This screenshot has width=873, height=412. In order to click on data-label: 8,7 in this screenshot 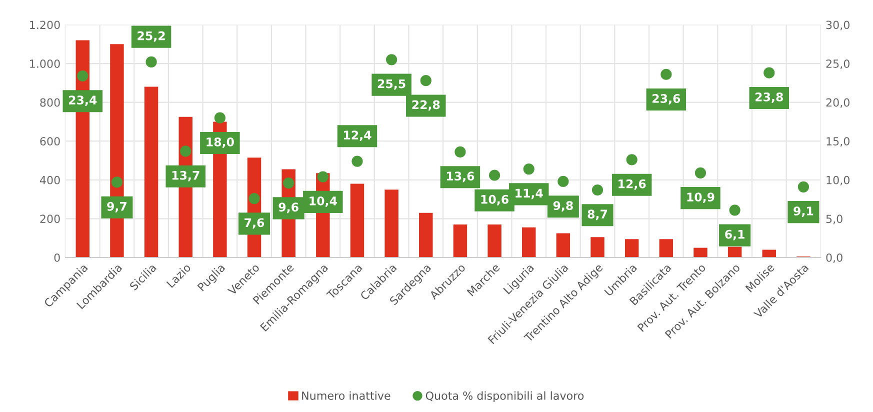, I will do `click(598, 215)`.